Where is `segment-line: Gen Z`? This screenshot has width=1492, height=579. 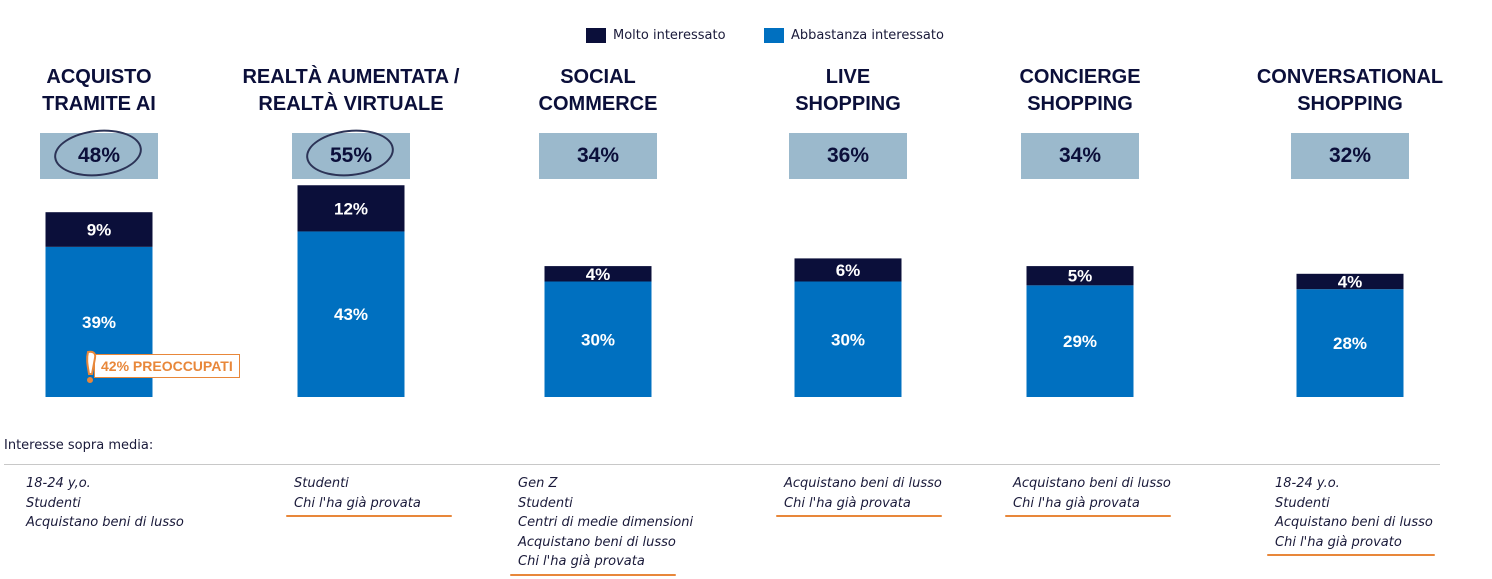
segment-line: Gen Z is located at coordinates (538, 483).